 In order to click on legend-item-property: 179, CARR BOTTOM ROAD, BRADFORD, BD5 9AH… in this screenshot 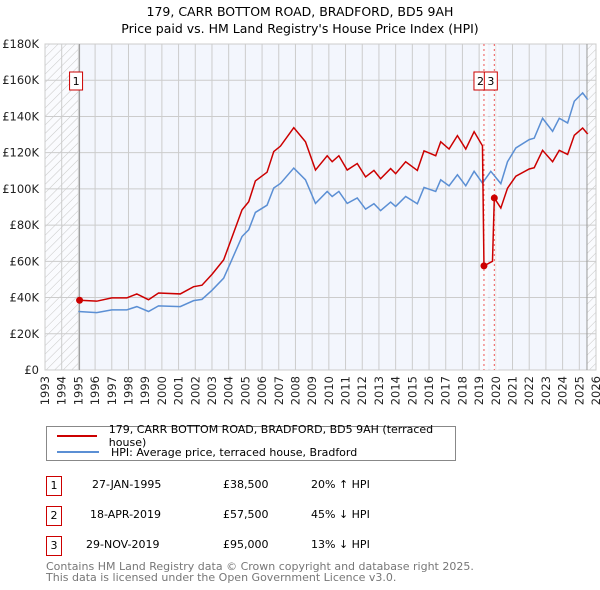, I will do `click(251, 436)`.